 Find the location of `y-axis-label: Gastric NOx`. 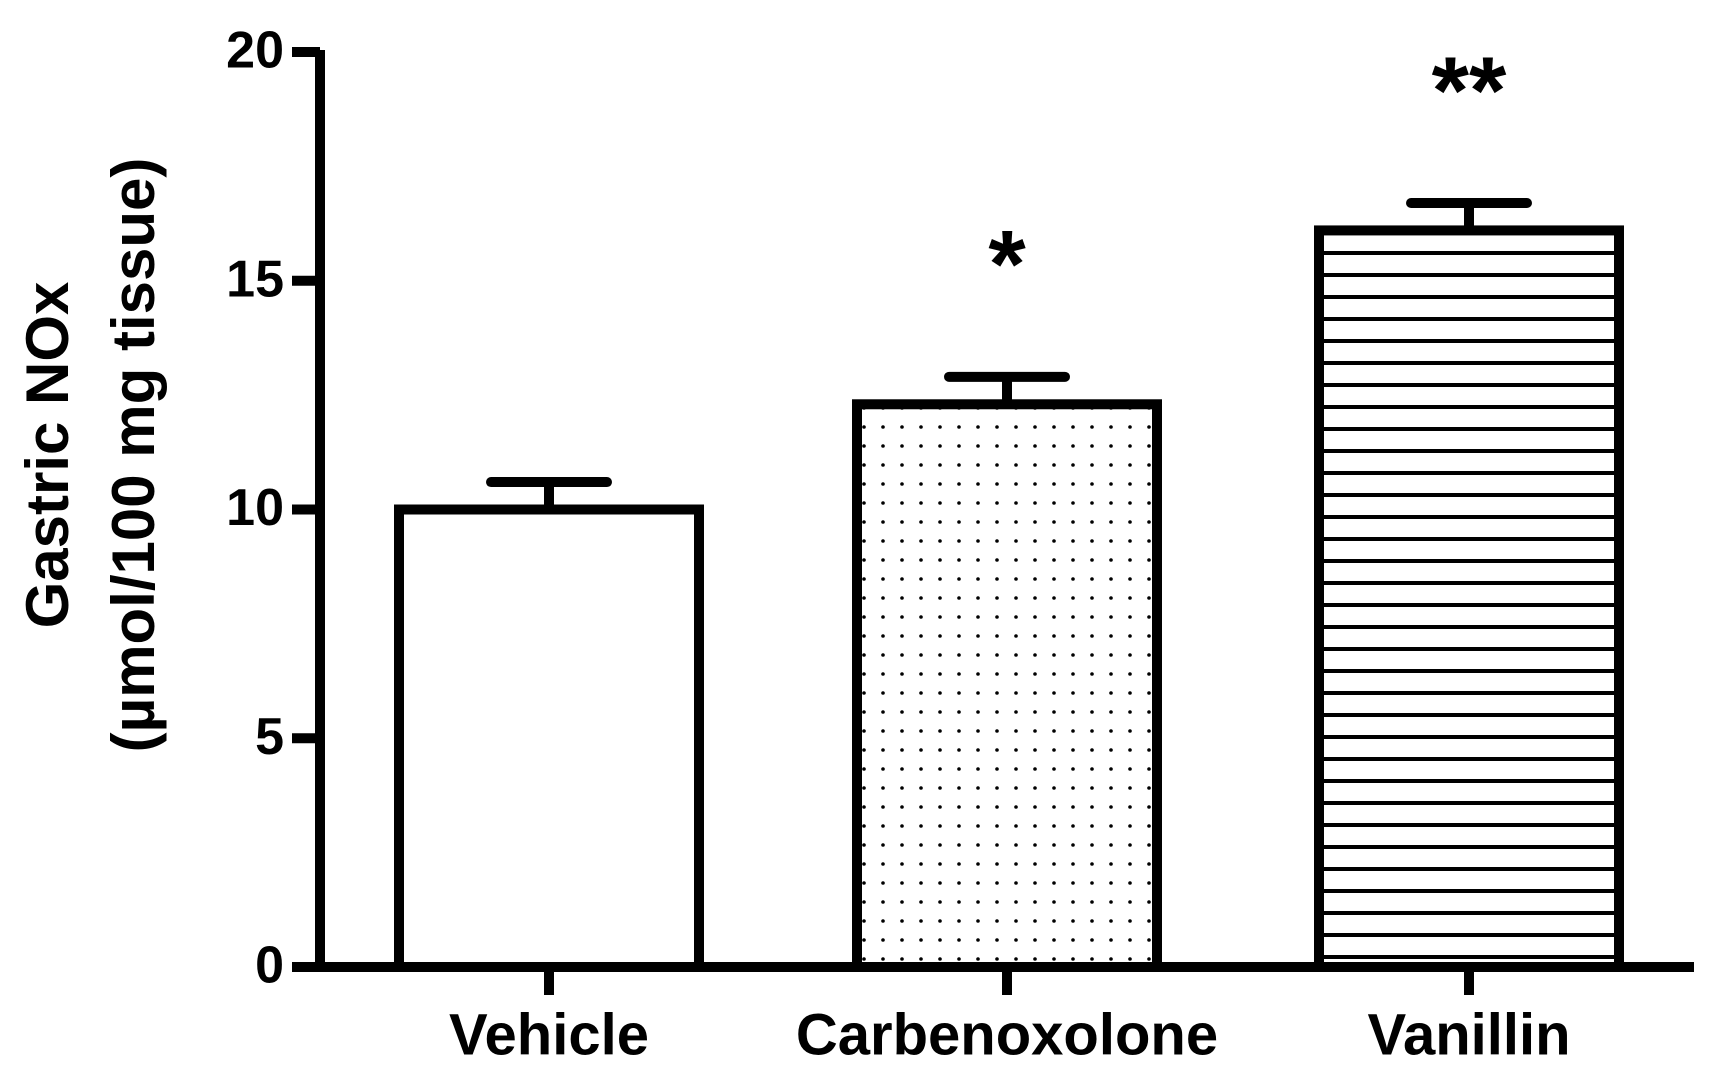

y-axis-label: Gastric NOx is located at coordinates (47, 455).